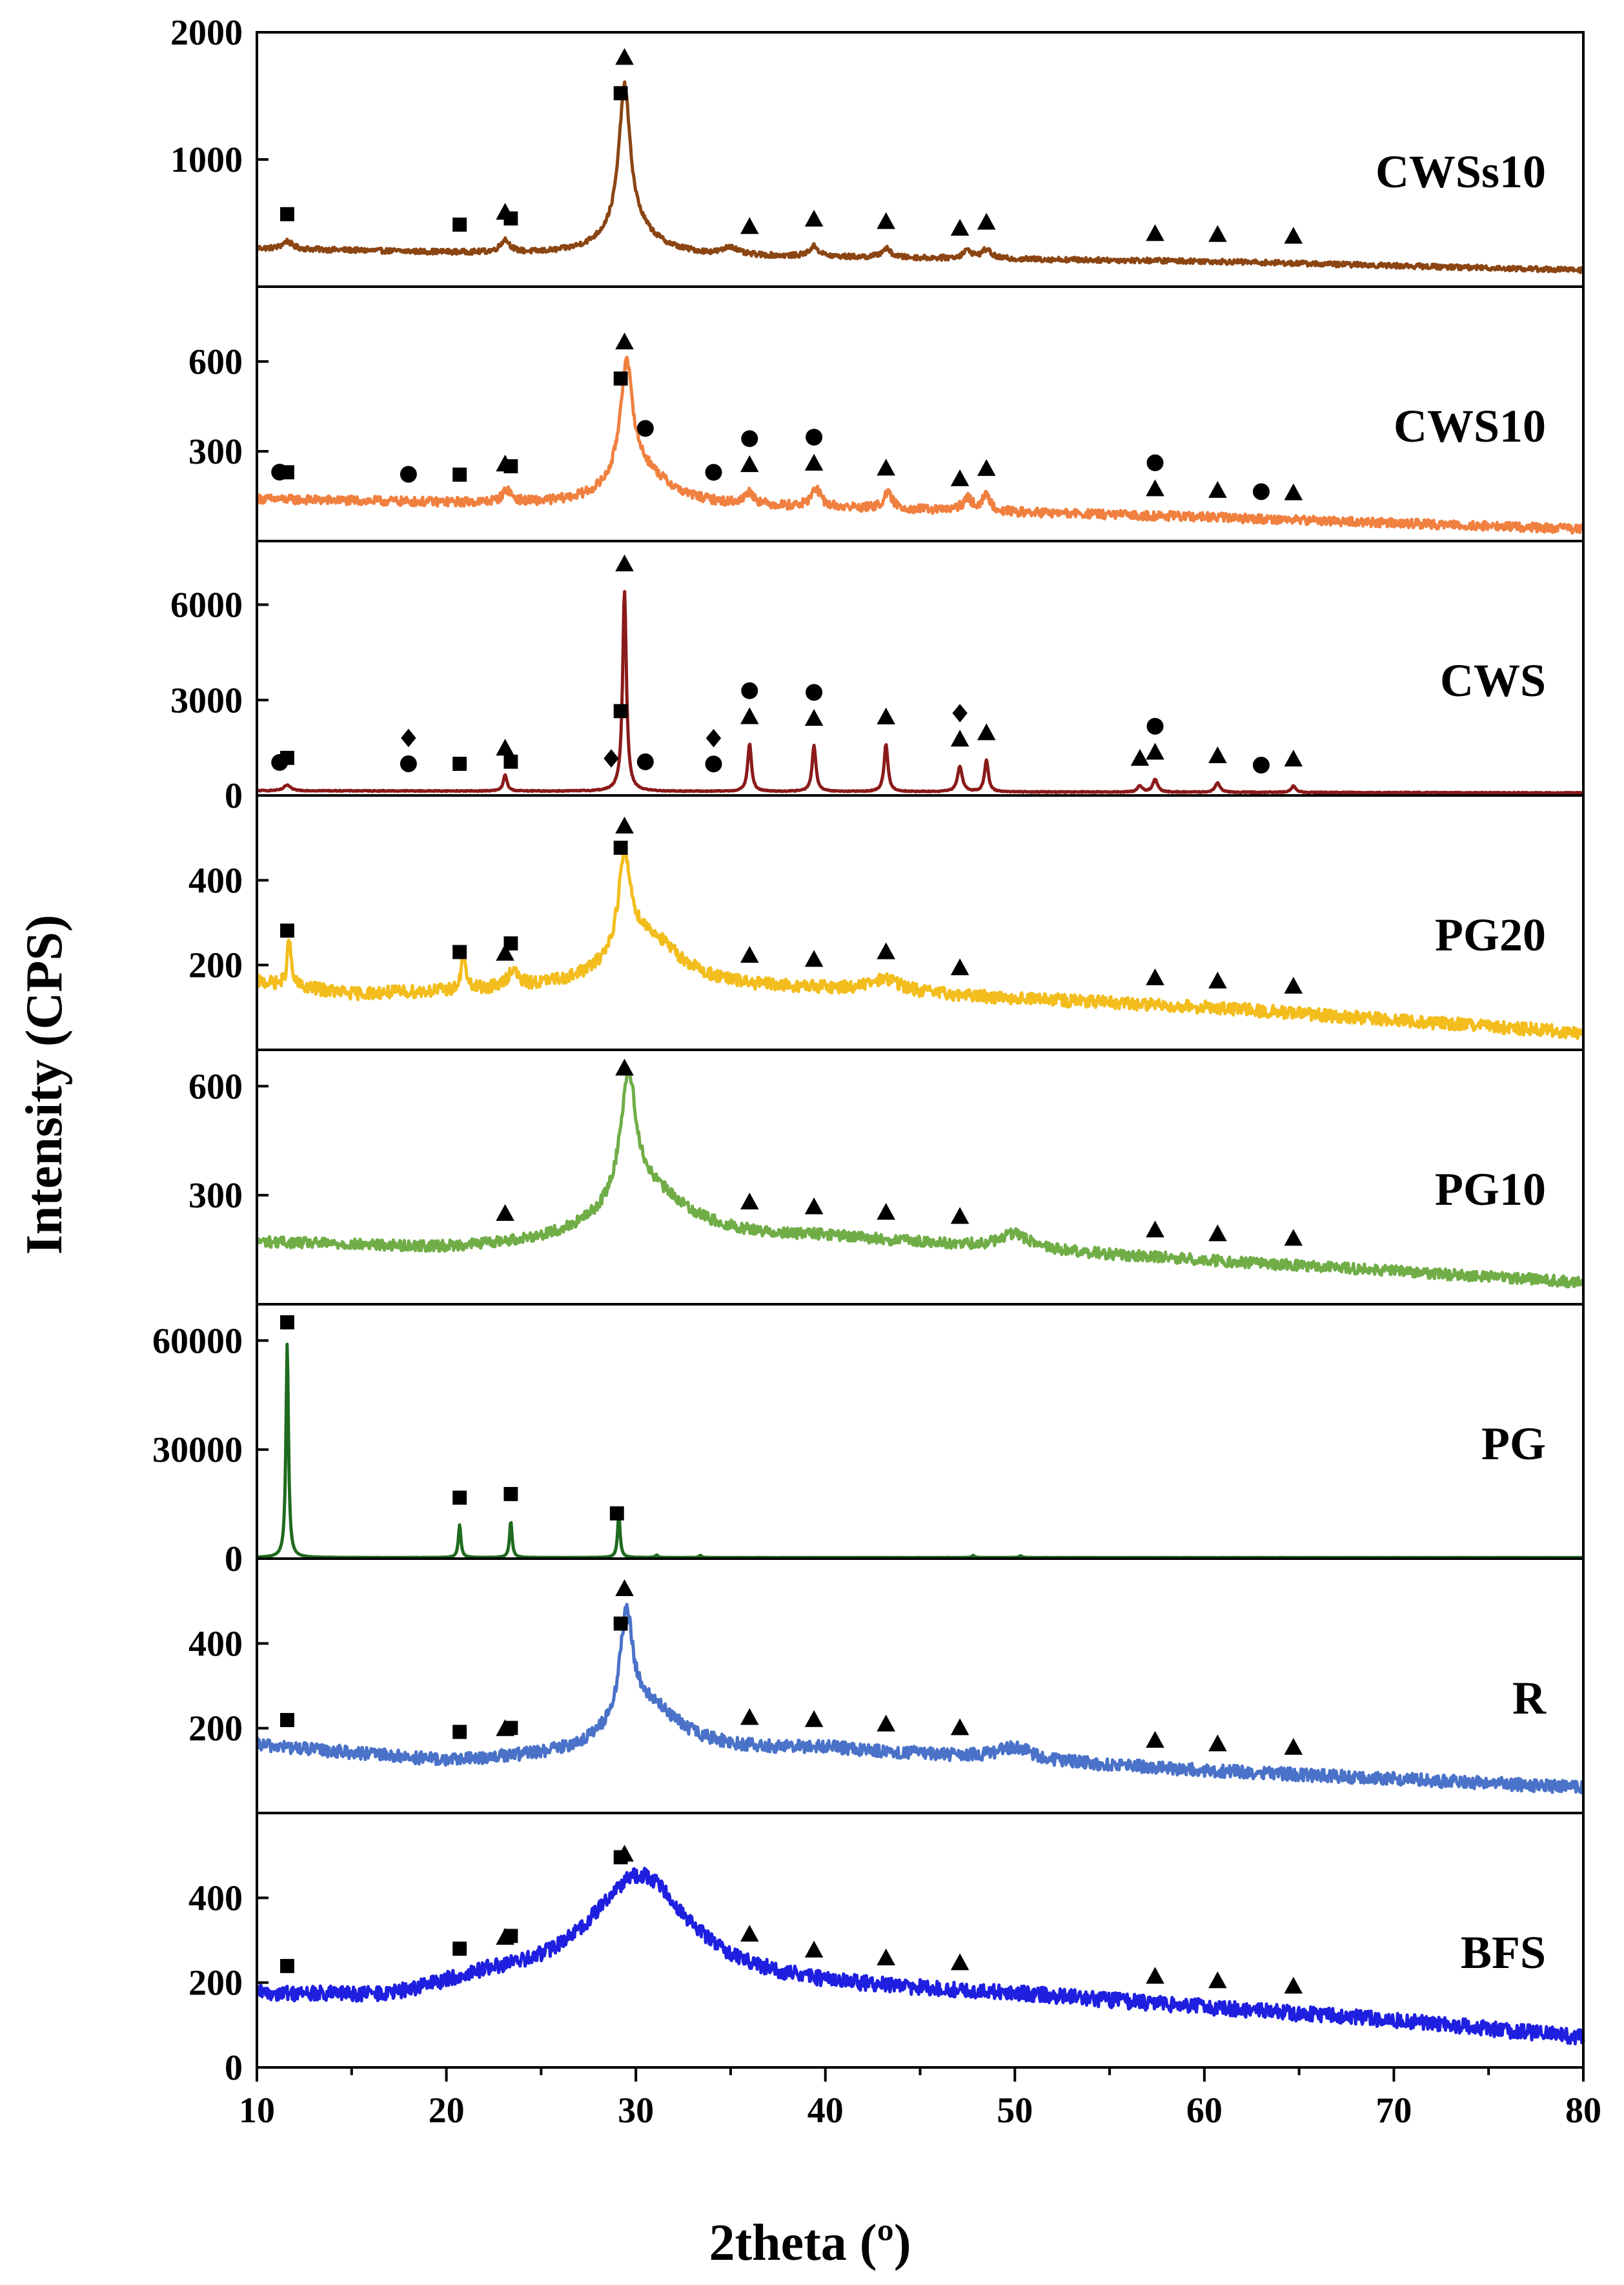 This screenshot has width=1624, height=2285. I want to click on x-tick-label: 10, so click(257, 2111).